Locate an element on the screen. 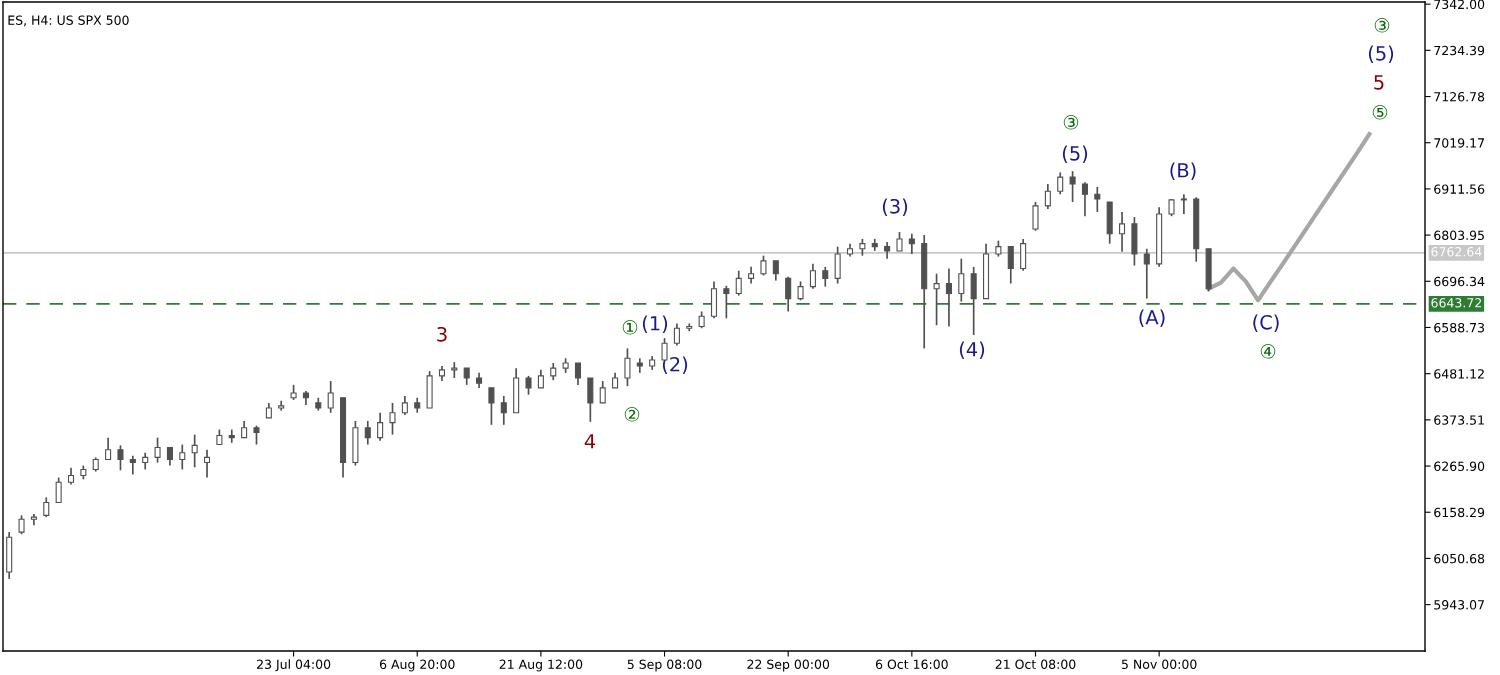 The image size is (1500, 675). annotation: 3 is located at coordinates (442, 334).